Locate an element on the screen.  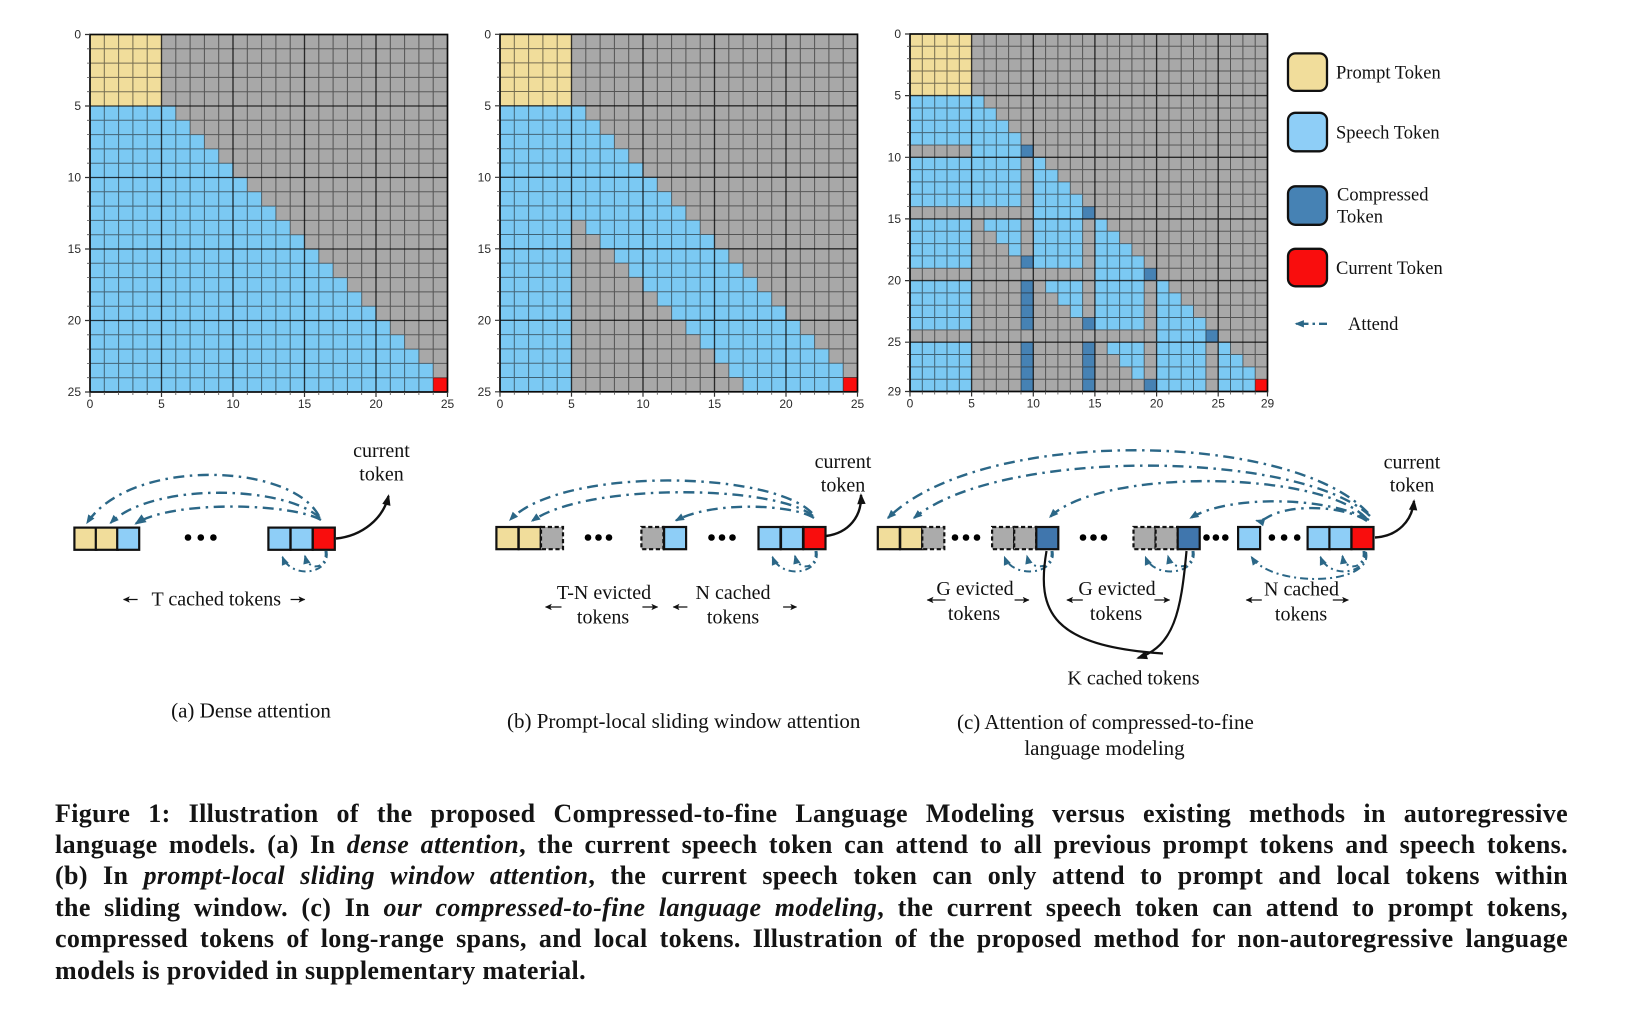
svg-text:(c) Attention of compressed-to: (c) Attention of compressed-to-fine is located at coordinates (1105, 722).